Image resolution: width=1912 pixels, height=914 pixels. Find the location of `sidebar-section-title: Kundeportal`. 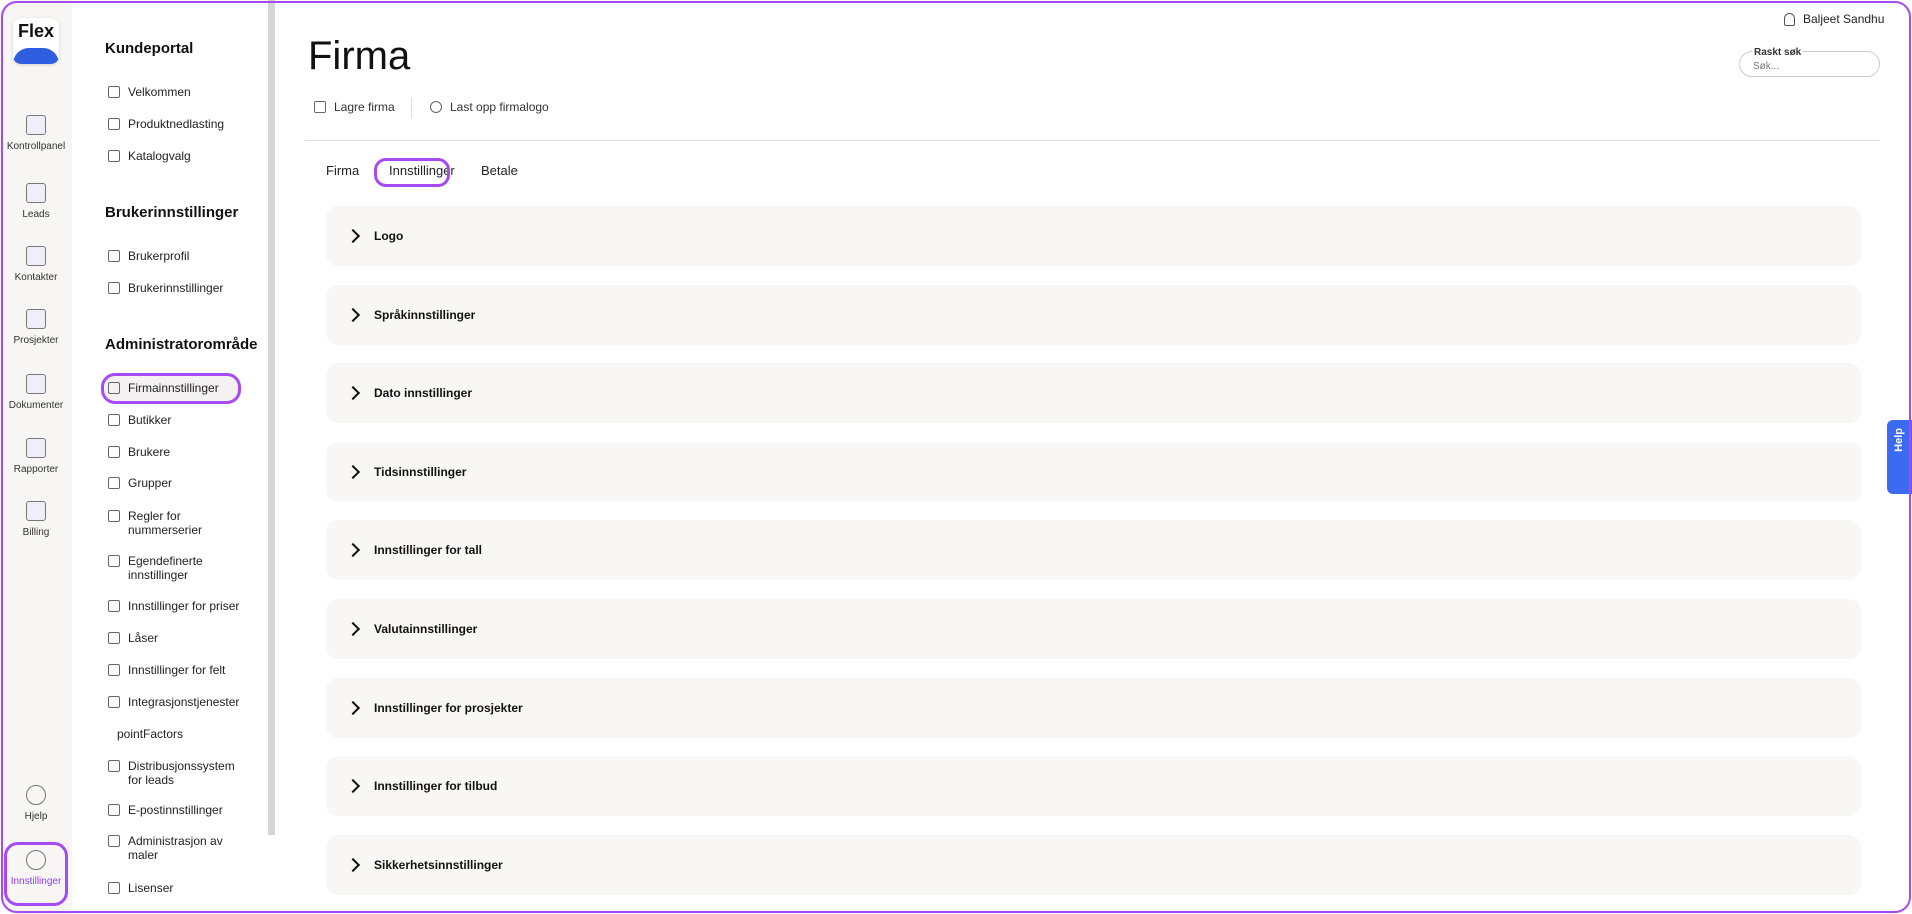

sidebar-section-title: Kundeportal is located at coordinates (149, 48).